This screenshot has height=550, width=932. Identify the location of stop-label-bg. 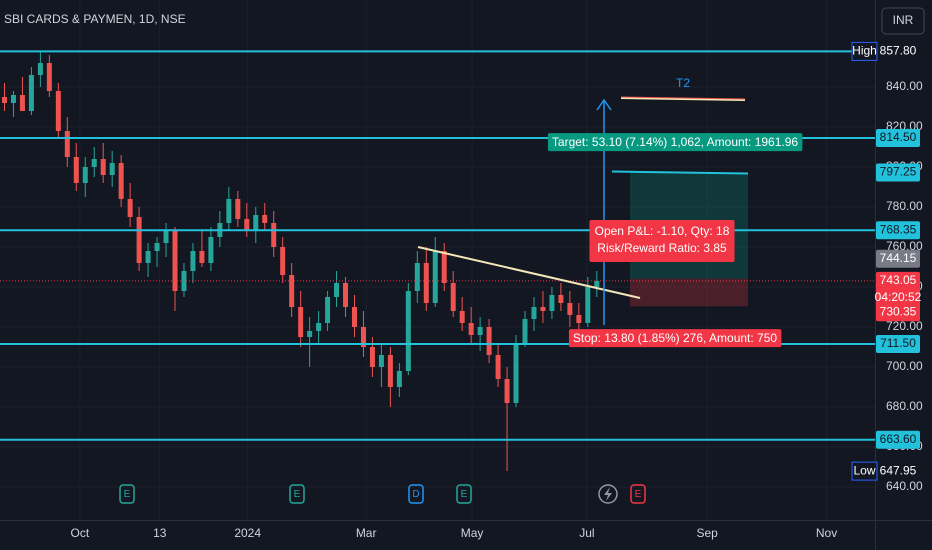
(675, 338).